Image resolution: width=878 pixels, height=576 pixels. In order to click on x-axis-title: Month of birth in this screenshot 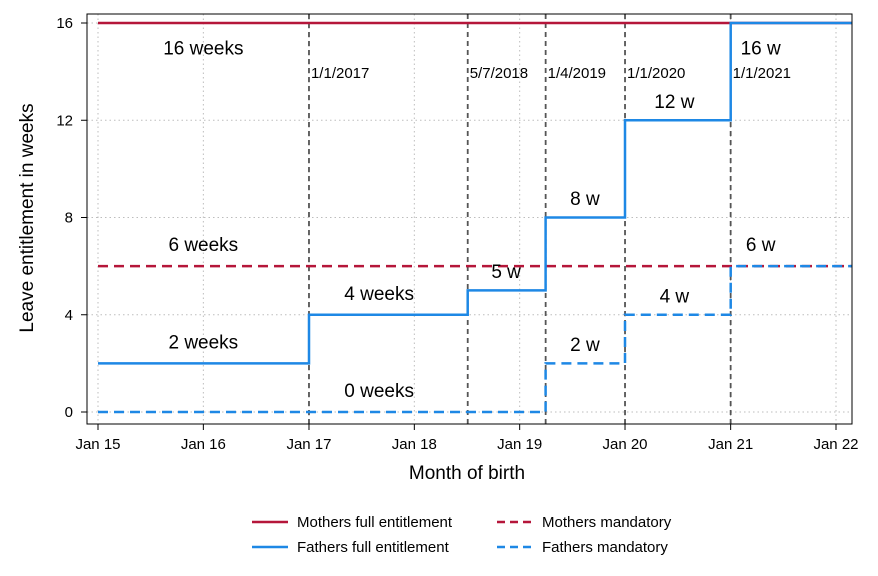, I will do `click(467, 473)`.